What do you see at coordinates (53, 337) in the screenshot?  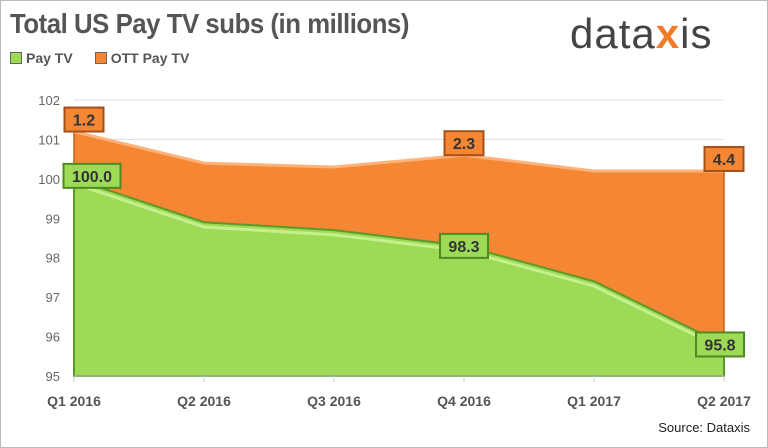 I see `y-tick-label: 96` at bounding box center [53, 337].